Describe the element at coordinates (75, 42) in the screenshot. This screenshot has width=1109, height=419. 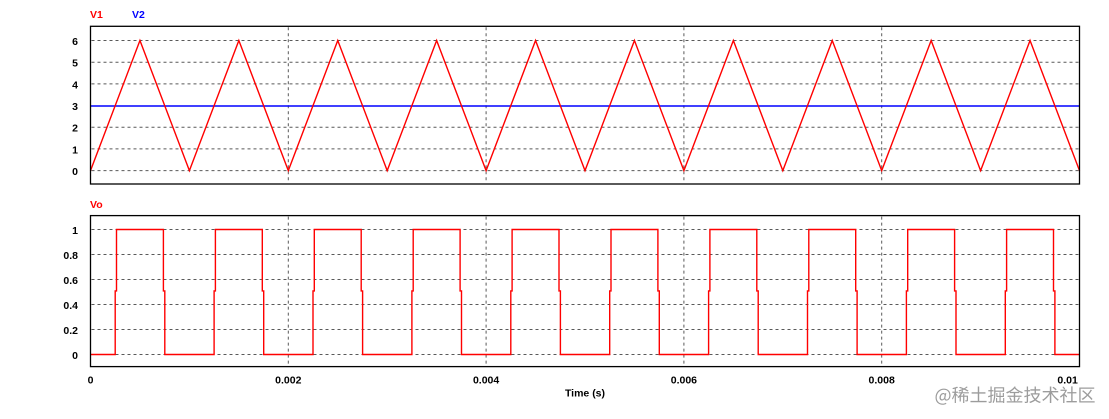
I see `svg-text: 6` at that location.